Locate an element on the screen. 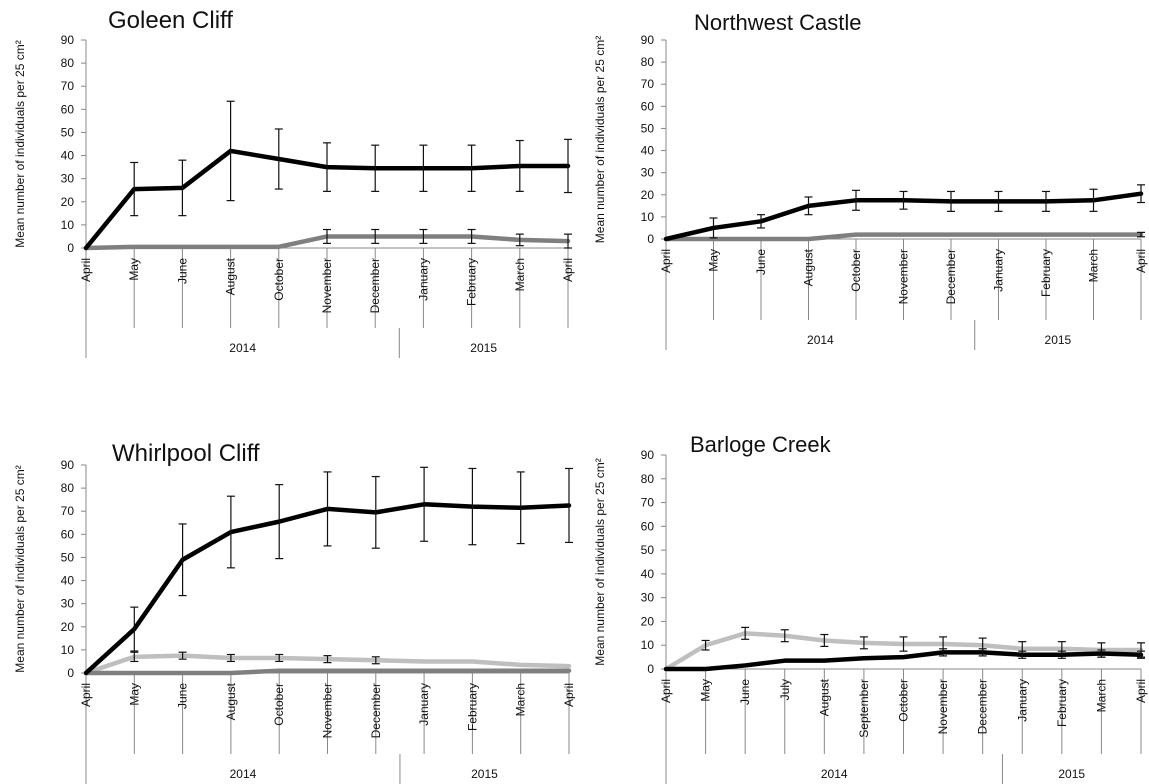  chart-title: Northwest Castle is located at coordinates (778, 22).